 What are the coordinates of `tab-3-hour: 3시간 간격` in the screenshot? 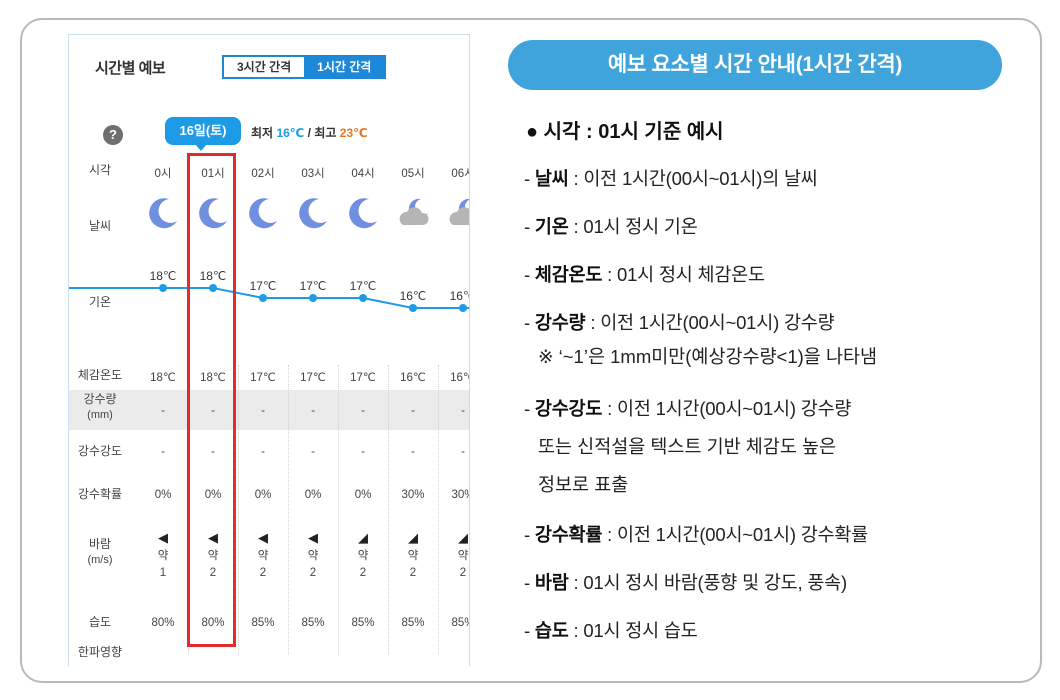 It's located at (264, 67).